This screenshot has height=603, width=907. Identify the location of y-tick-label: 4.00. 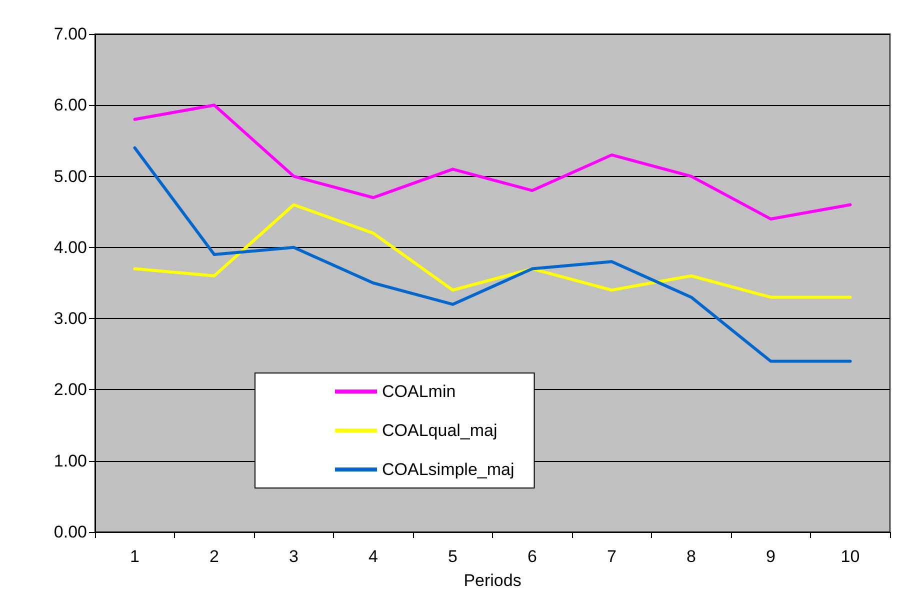
(70, 247).